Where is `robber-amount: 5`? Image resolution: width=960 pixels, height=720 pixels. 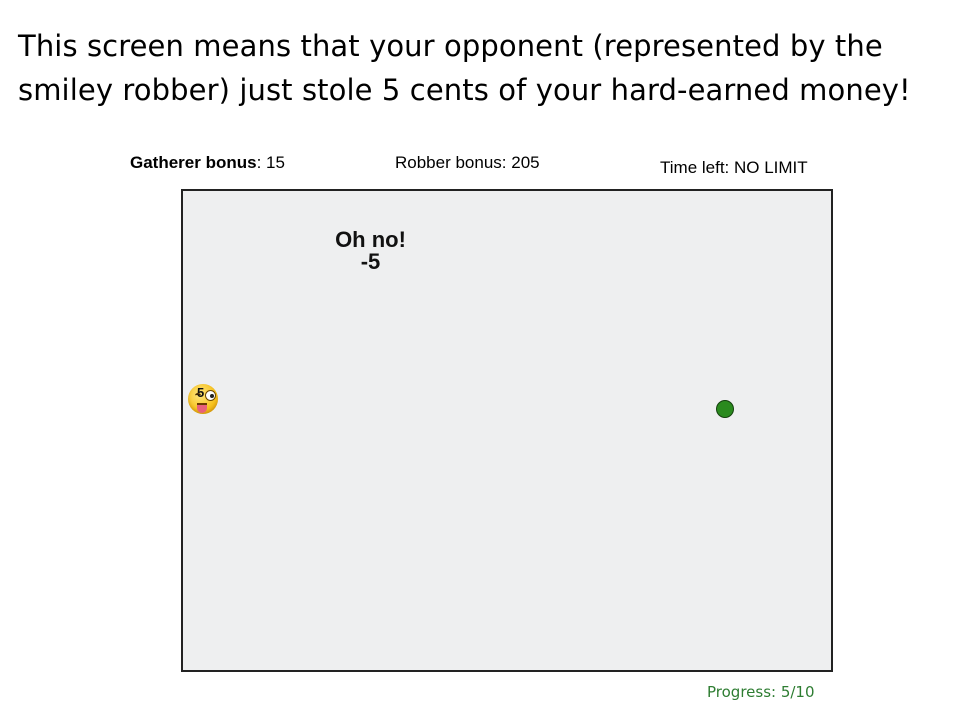
robber-amount: 5 is located at coordinates (201, 392).